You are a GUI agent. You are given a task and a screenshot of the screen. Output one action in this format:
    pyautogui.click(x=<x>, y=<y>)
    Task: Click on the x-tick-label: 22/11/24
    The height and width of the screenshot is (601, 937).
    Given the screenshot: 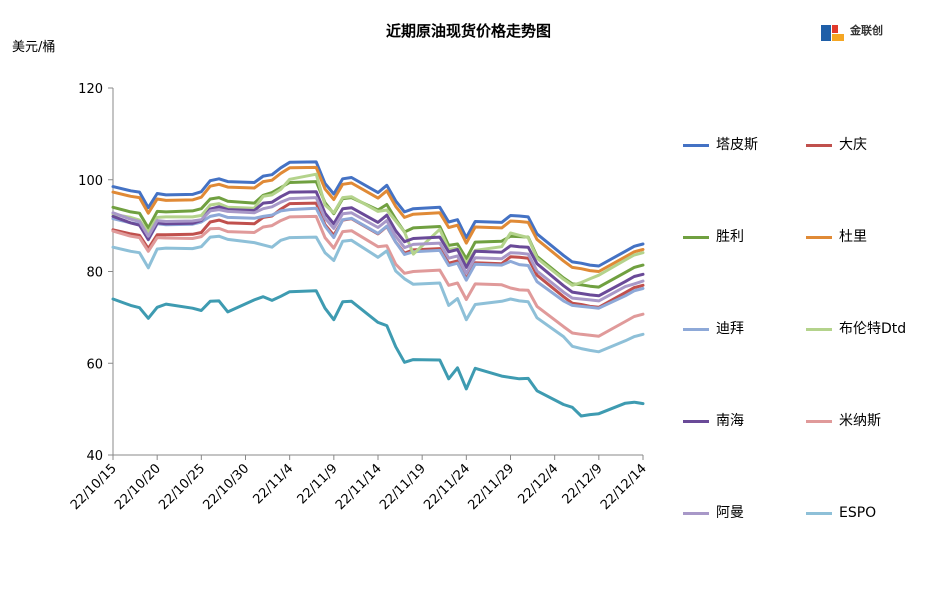 What is the action you would take?
    pyautogui.click(x=447, y=487)
    